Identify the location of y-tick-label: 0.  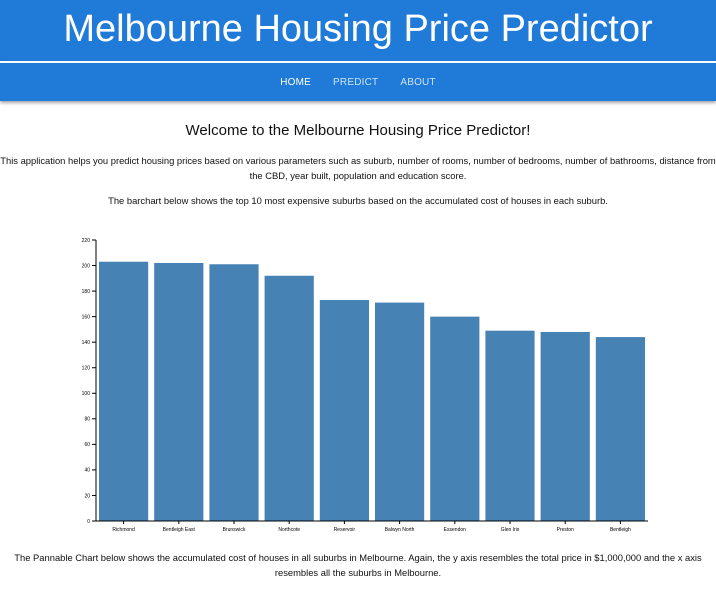
(88, 522).